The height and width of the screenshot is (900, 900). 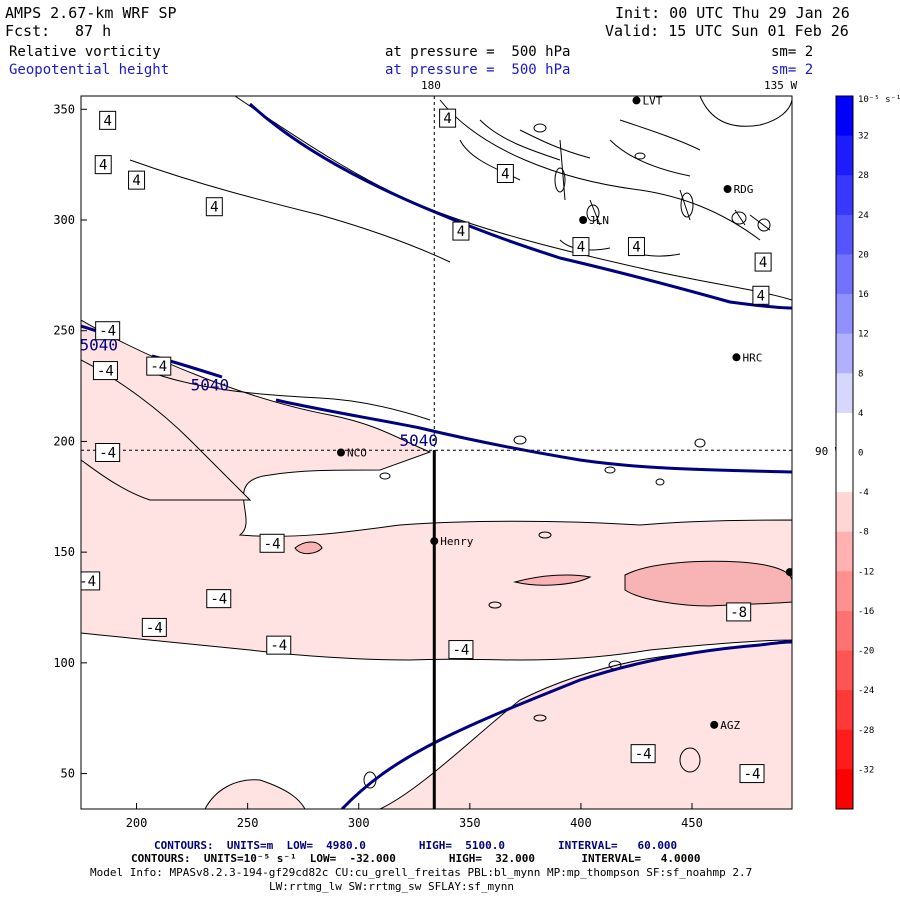 I want to click on colorbar-tick-label: -4, so click(x=863, y=493).